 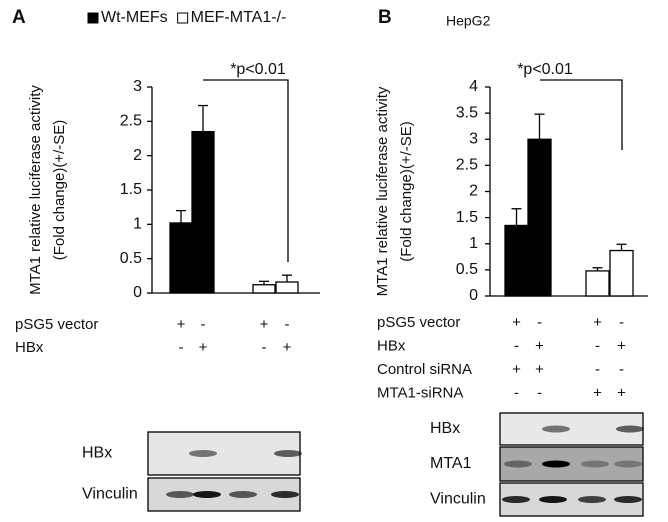 I want to click on blot-image, so click(x=571, y=464).